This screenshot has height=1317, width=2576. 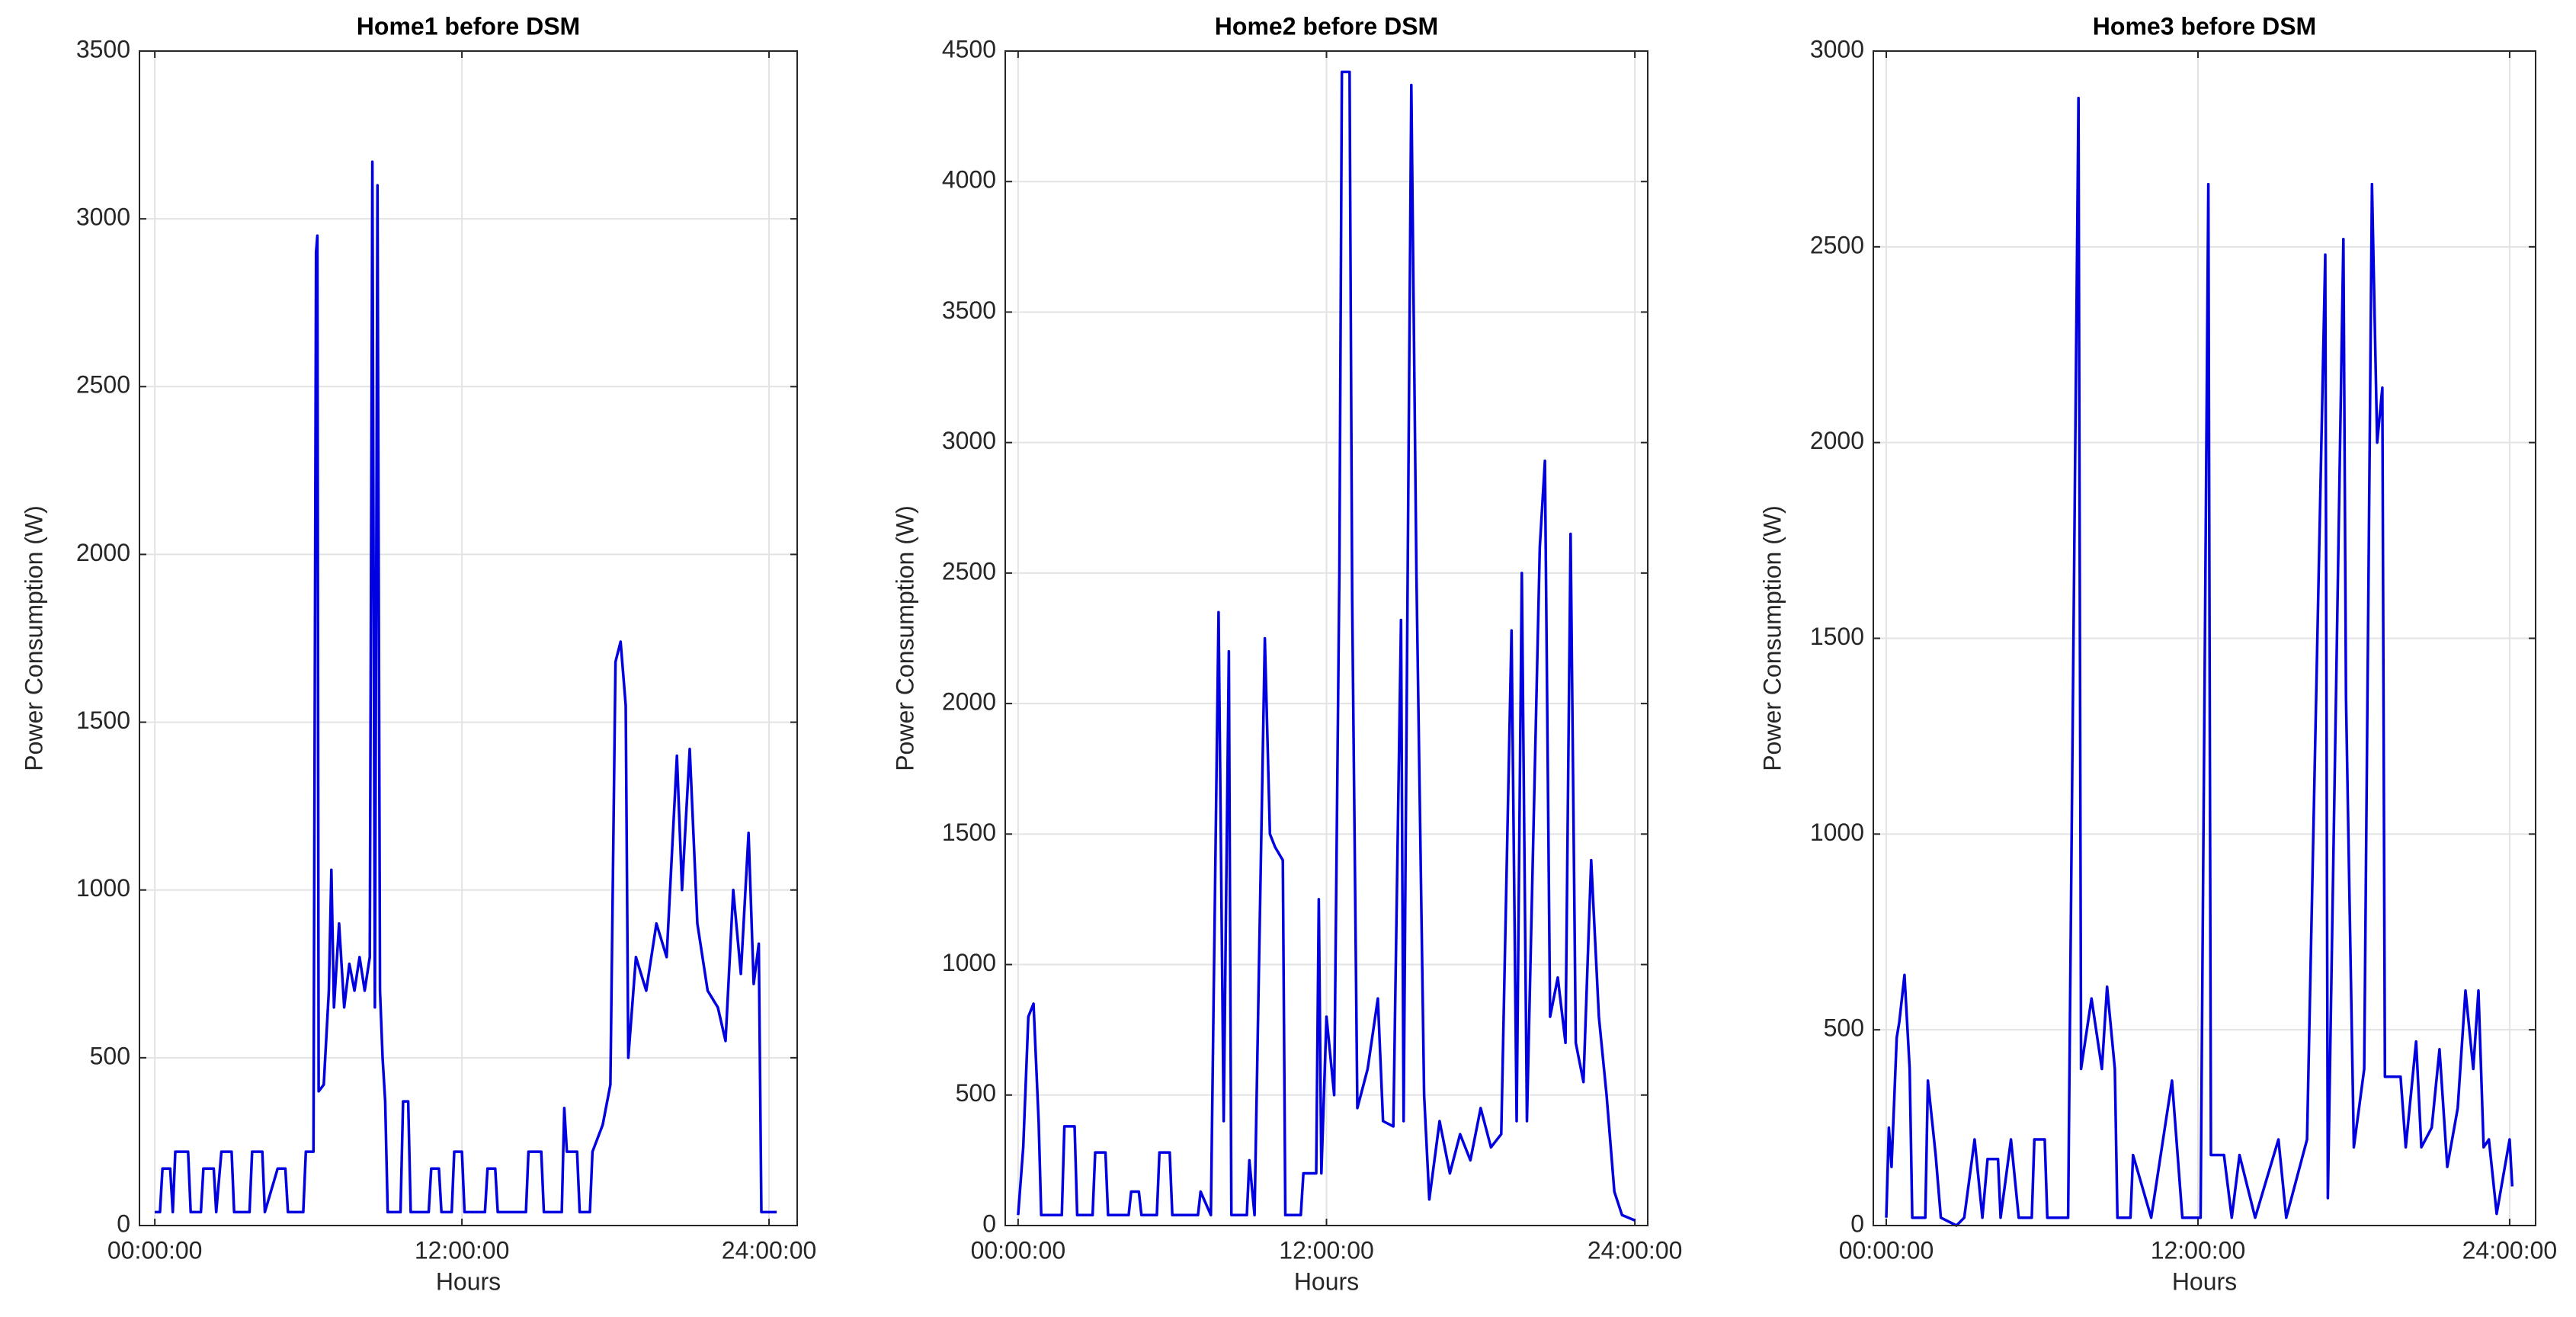 I want to click on y-tick-label: 4500, so click(x=969, y=49).